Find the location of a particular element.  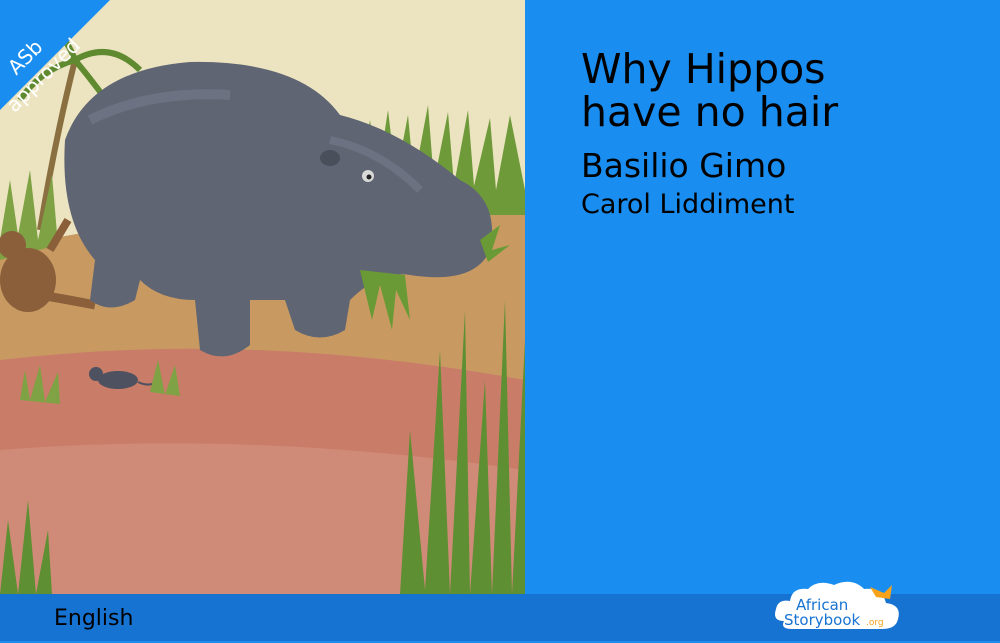

book-title: Why Hippos have no hair is located at coordinates (709, 91).